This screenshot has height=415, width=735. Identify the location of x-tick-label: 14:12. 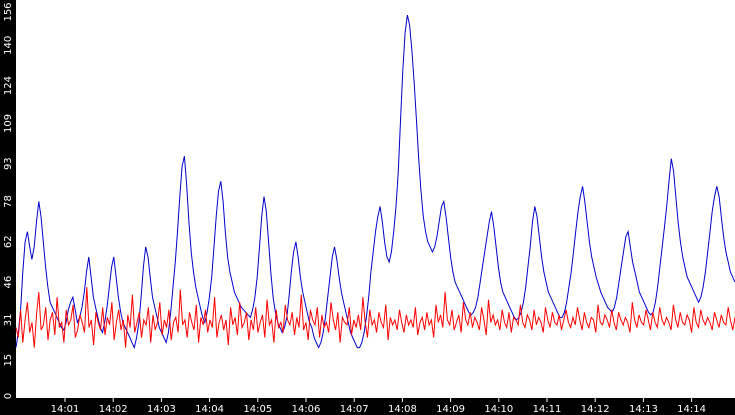
(595, 409).